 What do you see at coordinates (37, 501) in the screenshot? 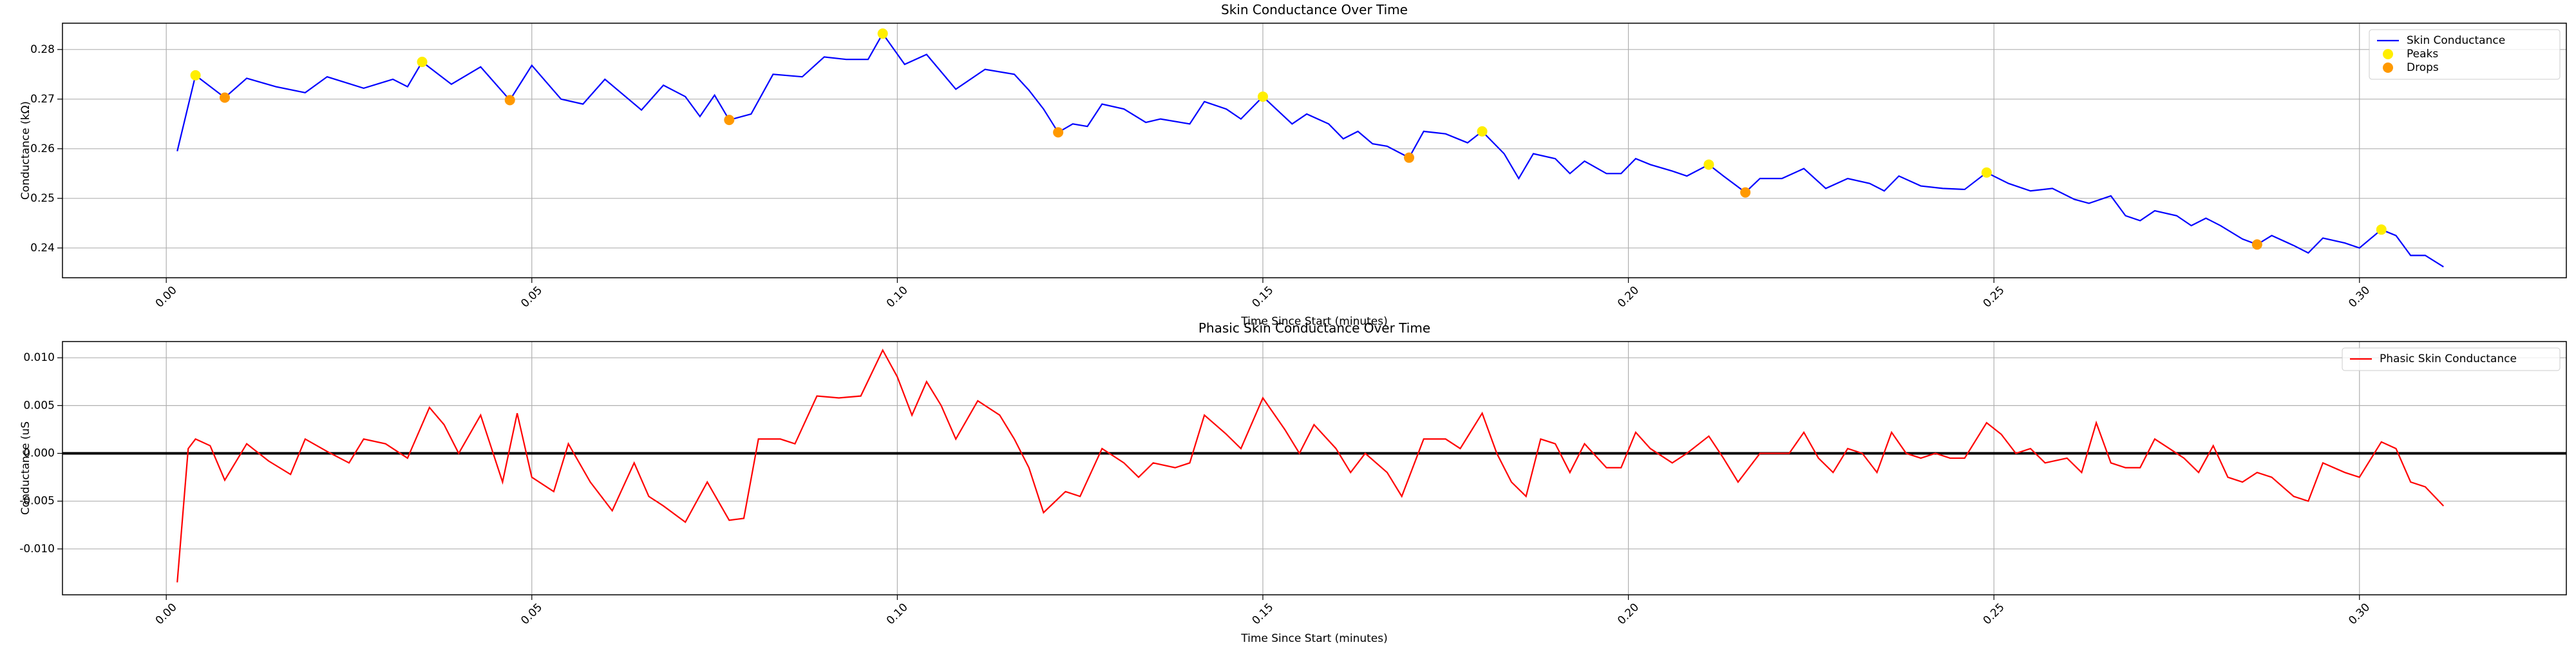
I see `y-tick-label: -0.005` at bounding box center [37, 501].